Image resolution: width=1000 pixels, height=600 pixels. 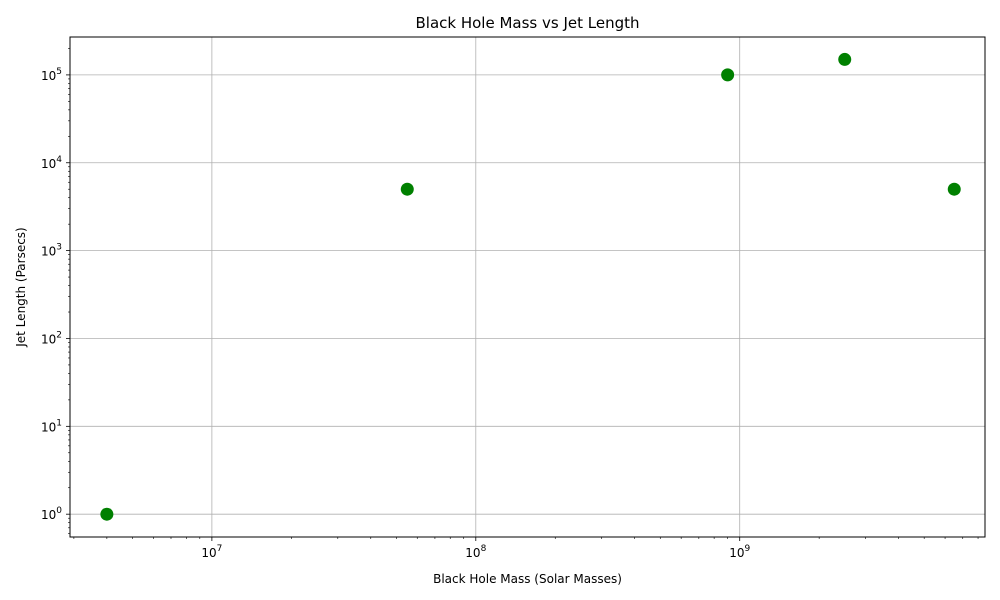 What do you see at coordinates (21, 287) in the screenshot?
I see `y-axis-label: Jet Length (Parsecs)` at bounding box center [21, 287].